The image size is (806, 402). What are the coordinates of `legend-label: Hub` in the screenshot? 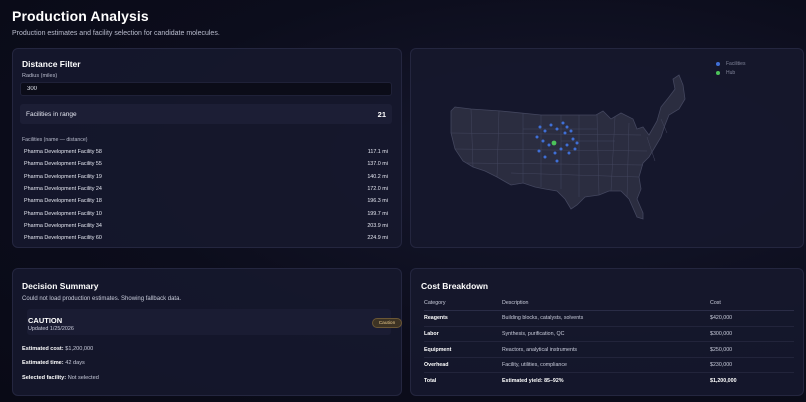 It's located at (731, 73).